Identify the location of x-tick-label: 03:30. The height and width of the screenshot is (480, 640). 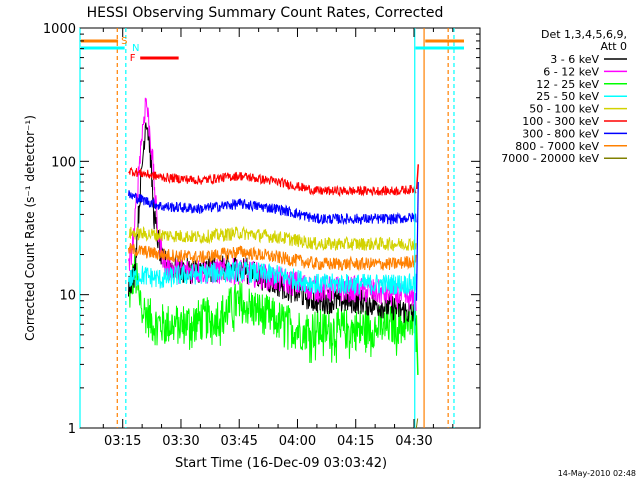
(180, 441).